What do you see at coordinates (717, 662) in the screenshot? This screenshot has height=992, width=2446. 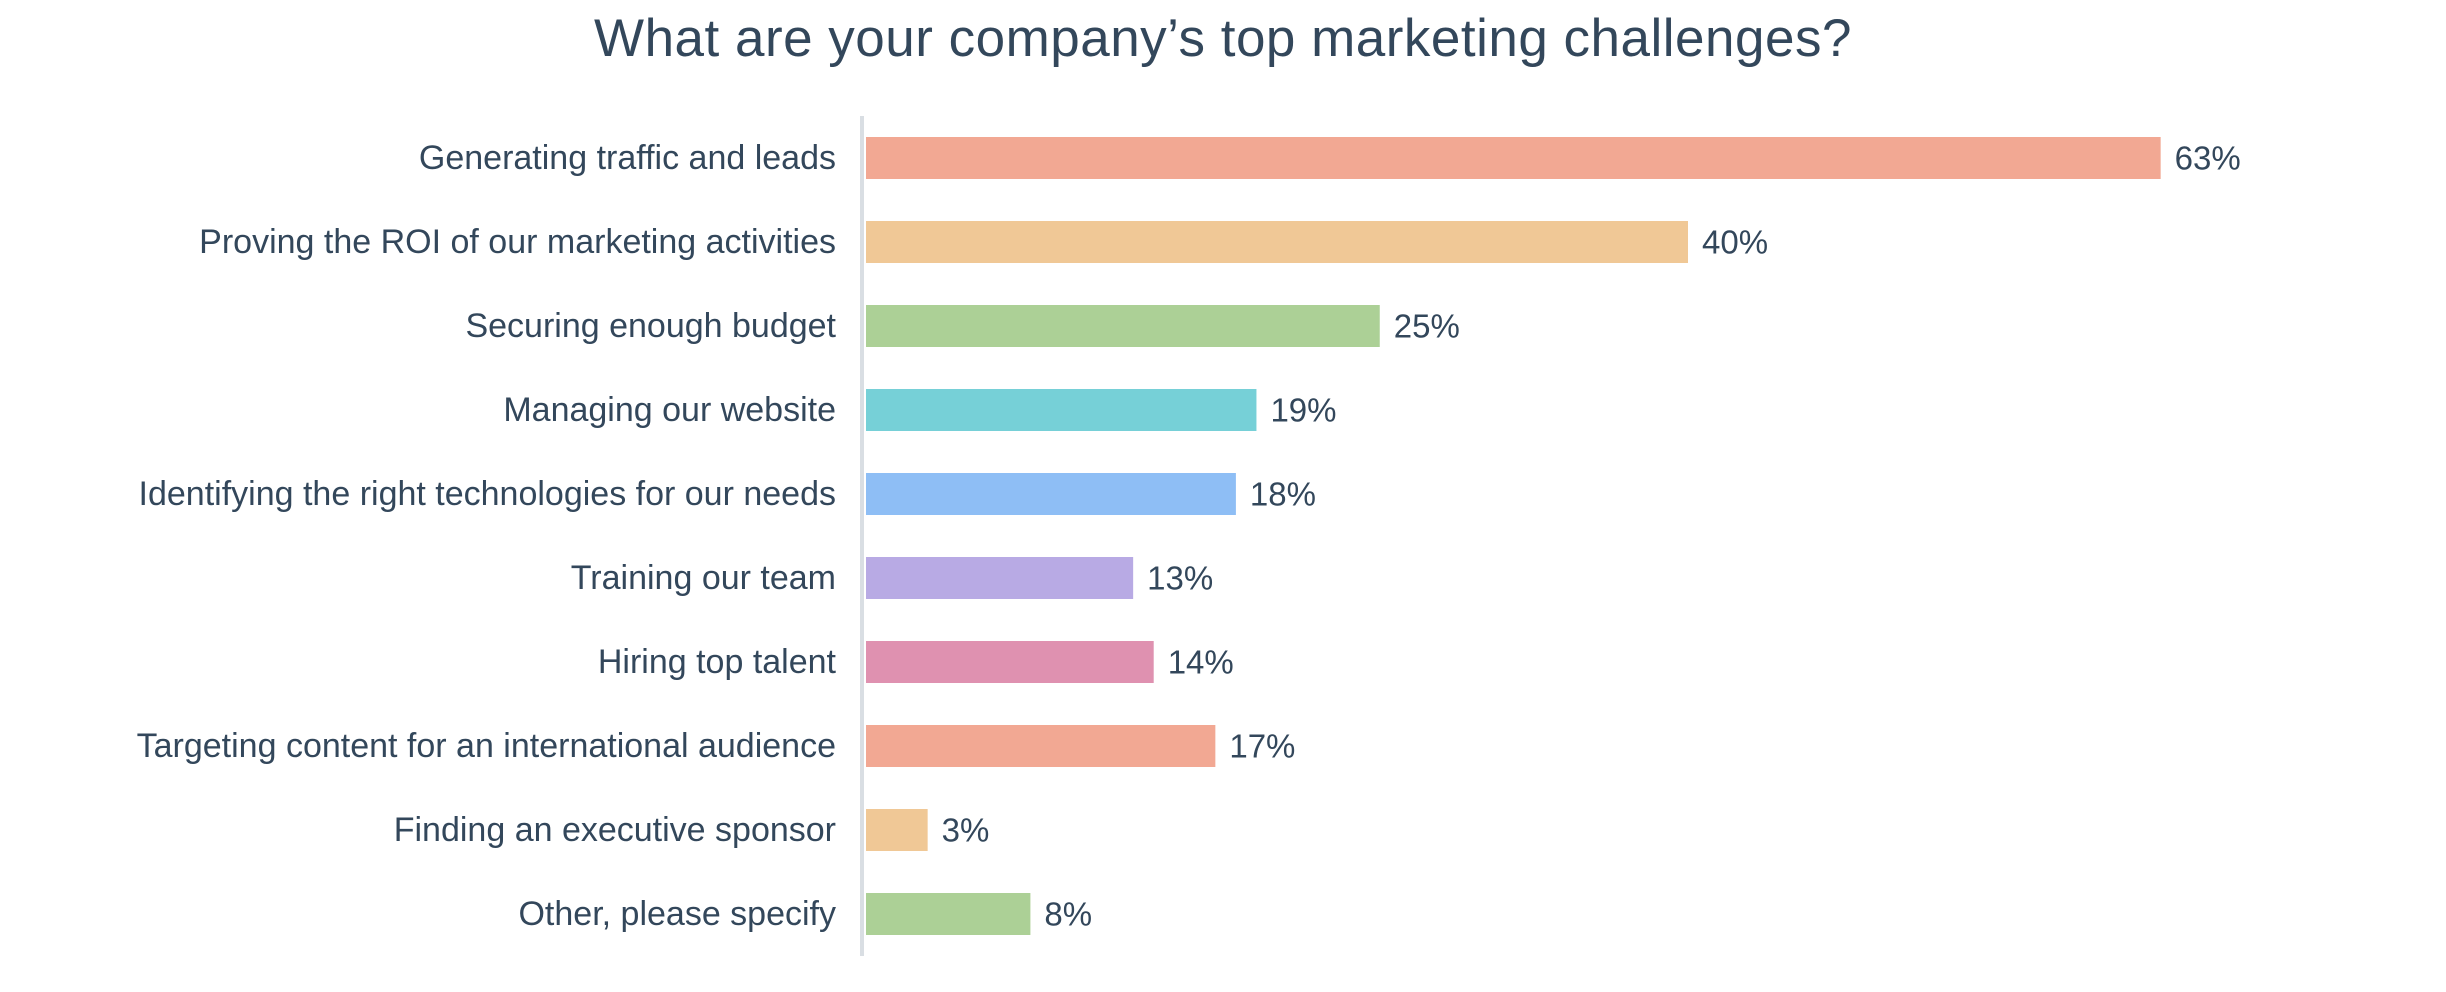 I see `category-label: Hiring top talent` at bounding box center [717, 662].